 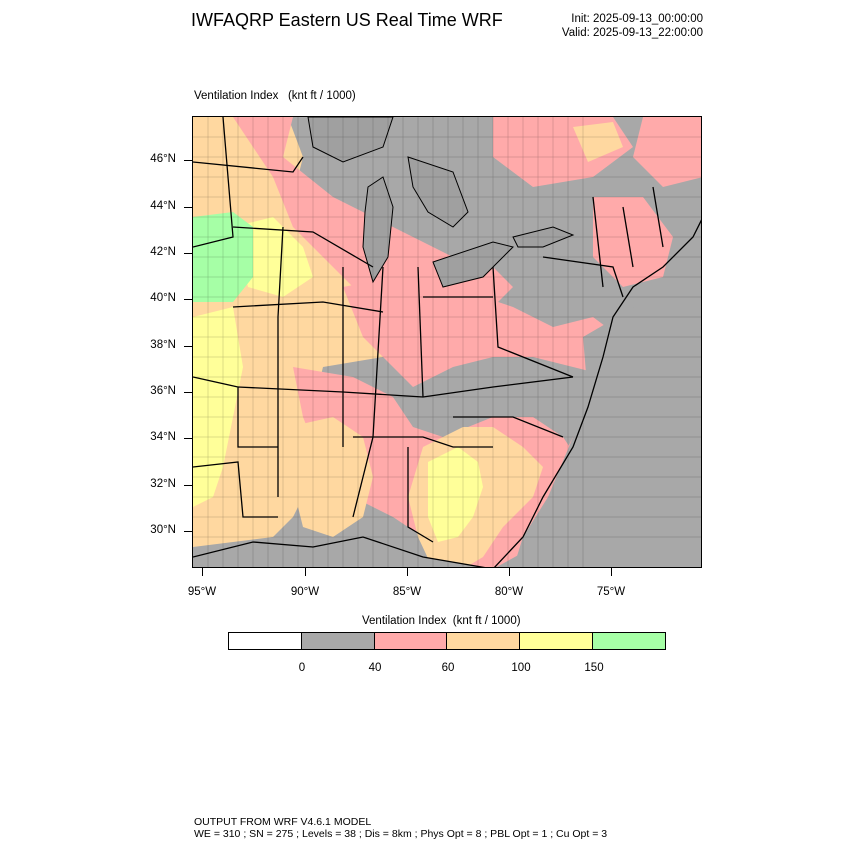 What do you see at coordinates (305, 592) in the screenshot?
I see `lon-label: 90°W` at bounding box center [305, 592].